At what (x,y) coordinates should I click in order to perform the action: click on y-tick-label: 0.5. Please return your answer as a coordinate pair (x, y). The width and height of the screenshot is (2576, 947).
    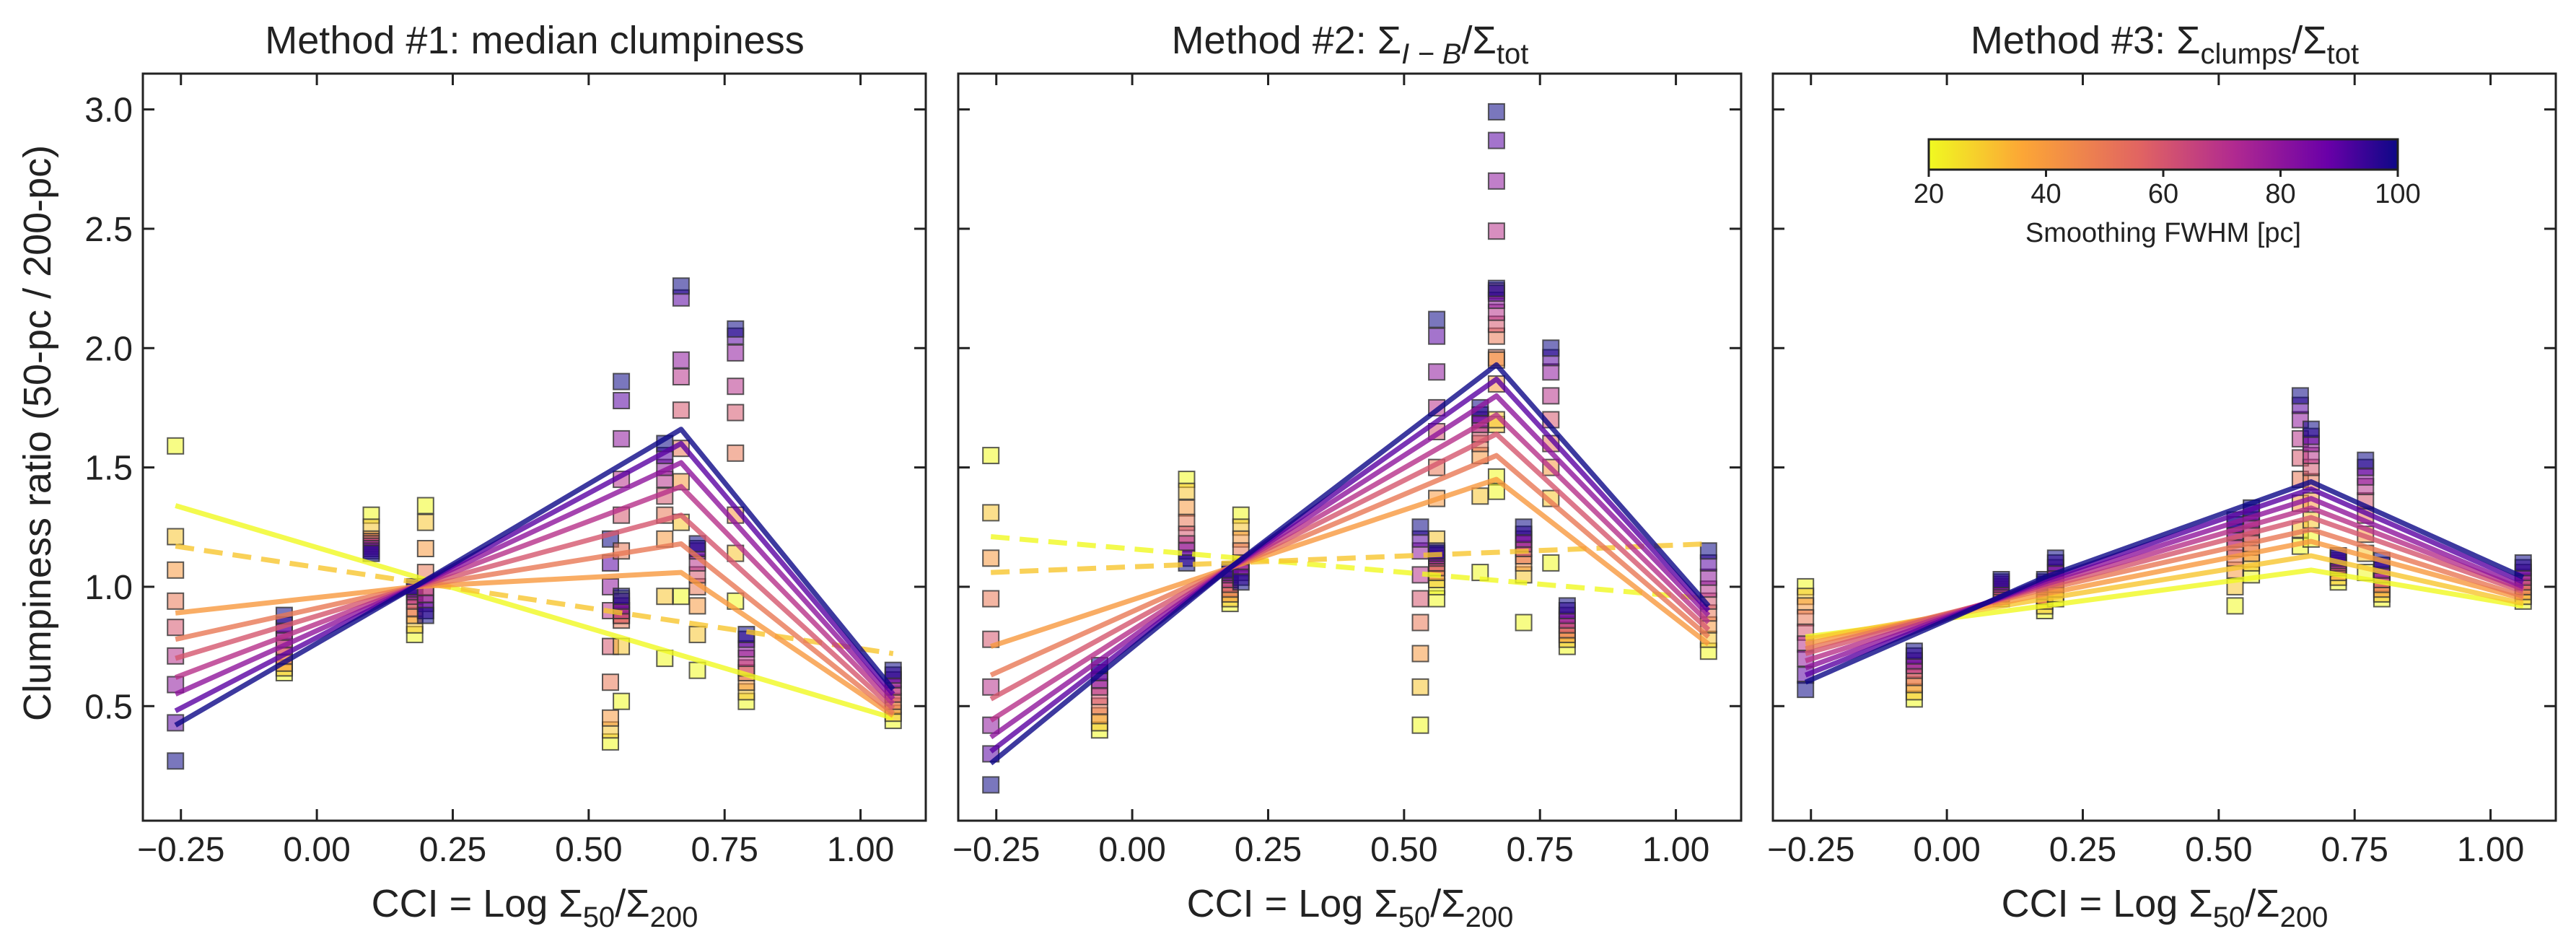
    Looking at the image, I should click on (108, 707).